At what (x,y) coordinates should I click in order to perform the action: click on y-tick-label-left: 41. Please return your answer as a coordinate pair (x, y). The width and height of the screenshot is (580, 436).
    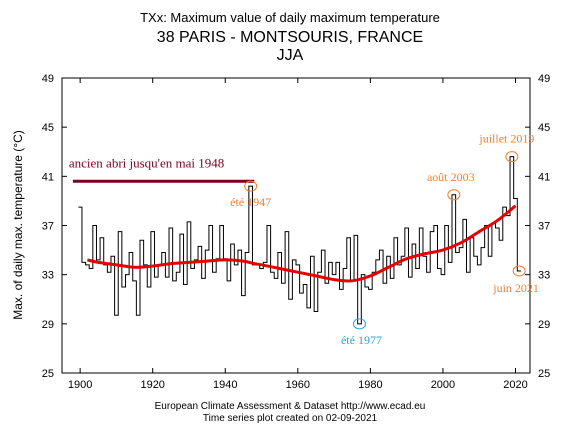
    Looking at the image, I should click on (48, 177).